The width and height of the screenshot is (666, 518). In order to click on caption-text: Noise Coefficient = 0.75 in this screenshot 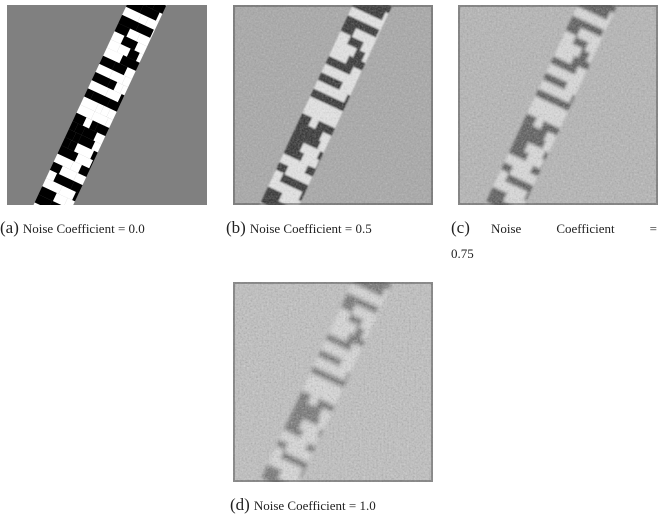, I will do `click(554, 241)`.